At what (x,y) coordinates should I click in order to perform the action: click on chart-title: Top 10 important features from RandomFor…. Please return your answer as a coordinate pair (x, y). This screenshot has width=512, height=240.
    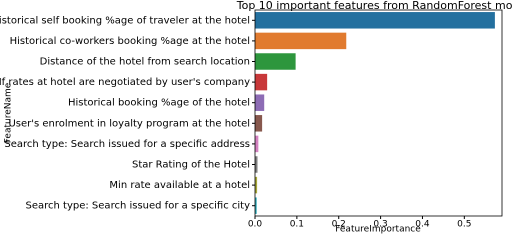
    Looking at the image, I should click on (374, 6).